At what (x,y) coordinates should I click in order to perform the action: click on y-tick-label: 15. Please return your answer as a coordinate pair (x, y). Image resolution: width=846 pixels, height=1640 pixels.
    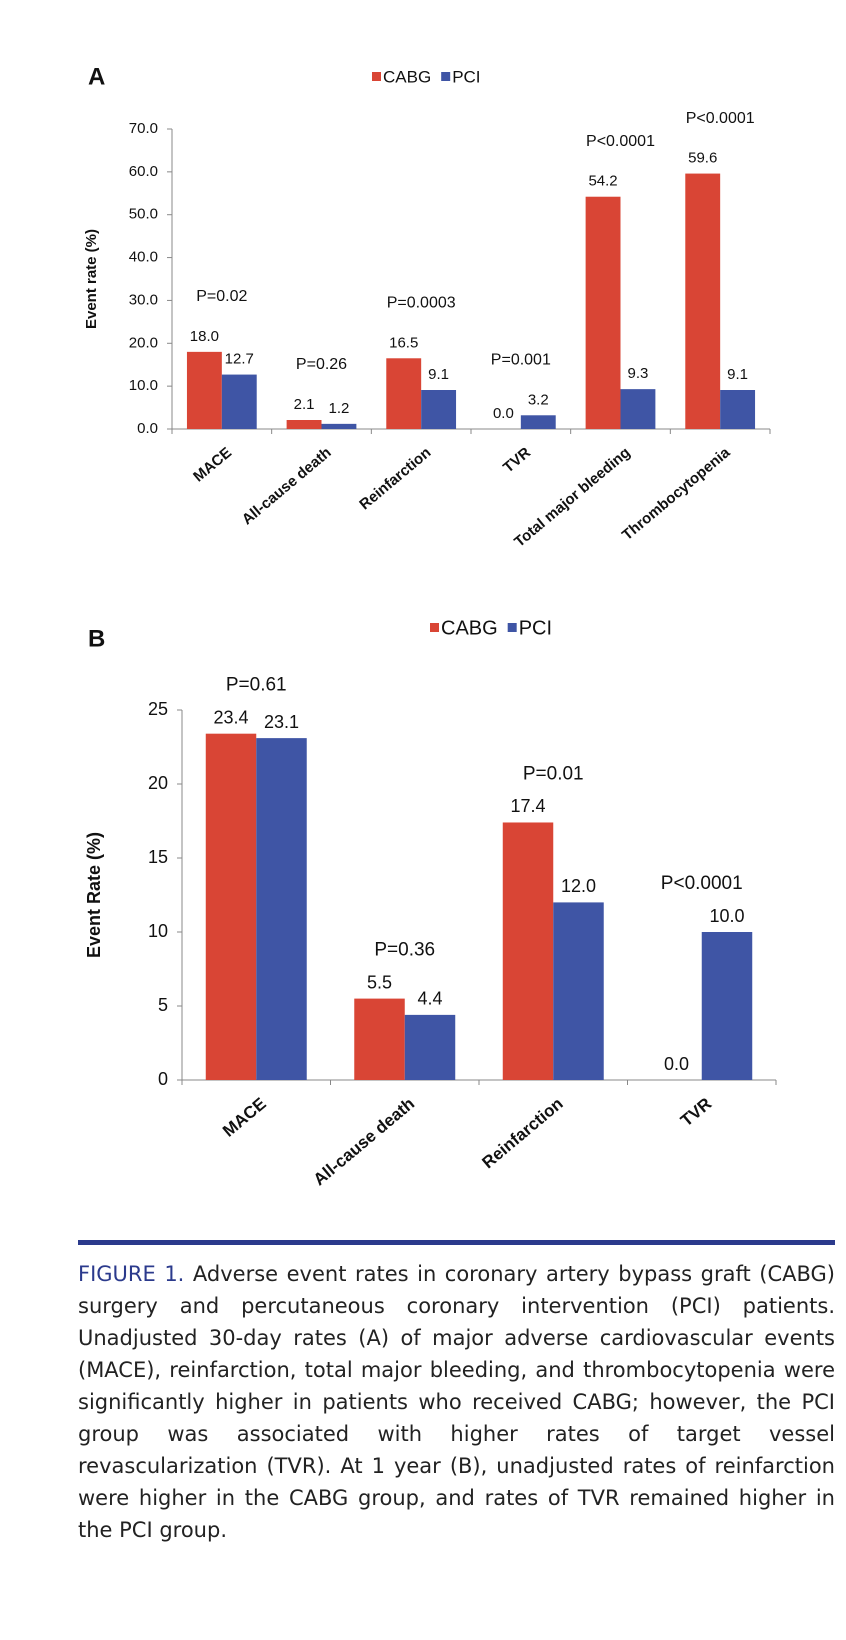
    Looking at the image, I should click on (158, 857).